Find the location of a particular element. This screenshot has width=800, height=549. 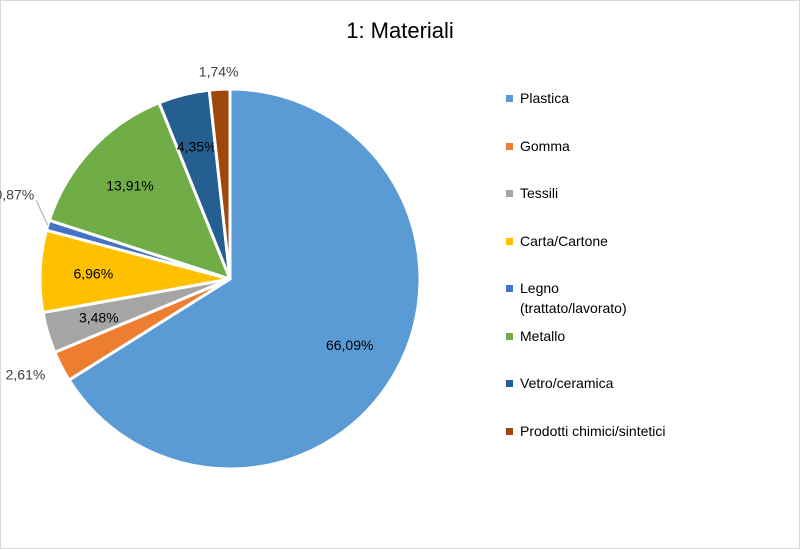

data-label: 13,91% is located at coordinates (129, 186).